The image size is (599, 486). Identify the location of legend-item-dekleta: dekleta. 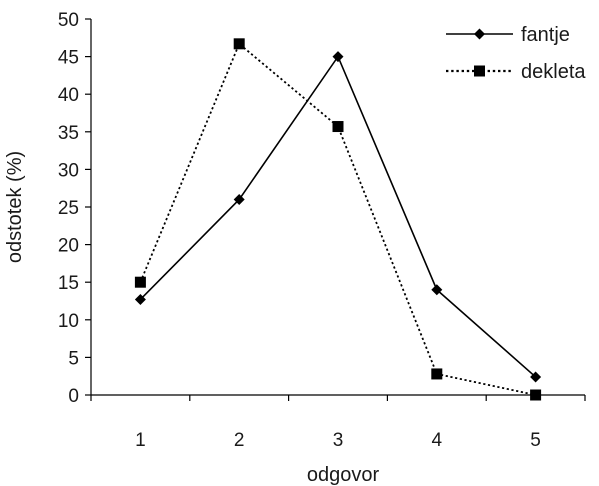
(516, 72).